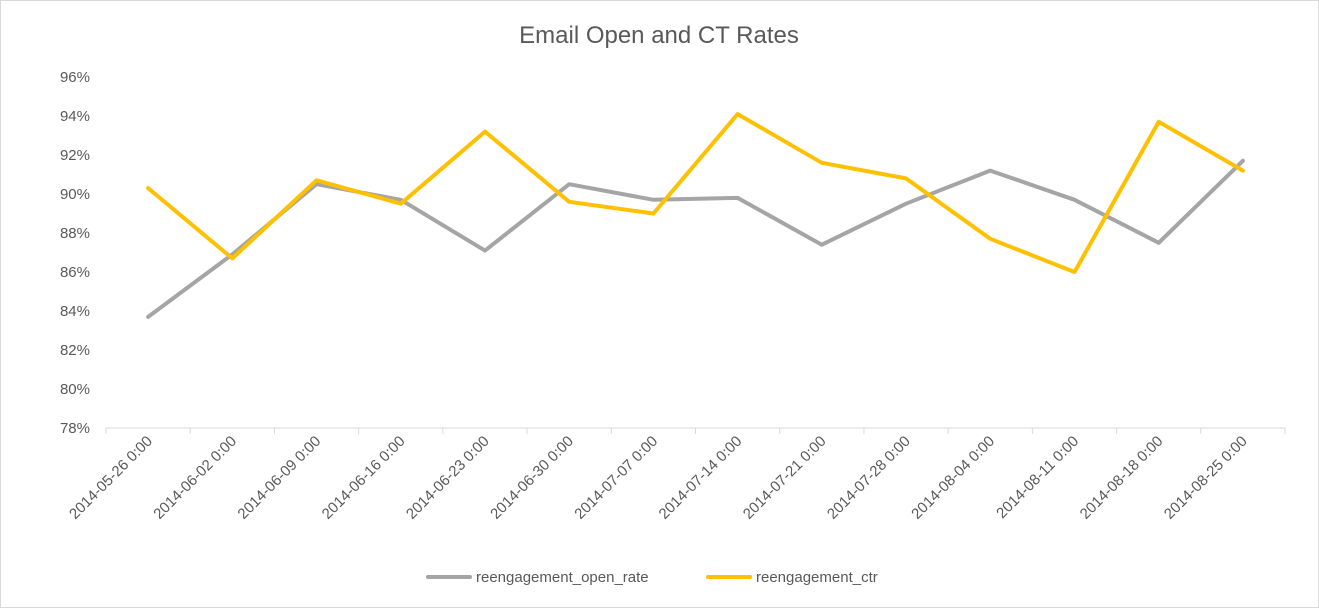 This screenshot has width=1319, height=608. Describe the element at coordinates (1037, 477) in the screenshot. I see `x-tick-label: 2014-08-11 0:00` at that location.